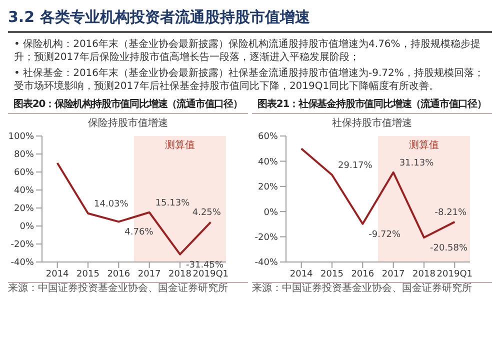 This screenshot has width=500, height=362. Describe the element at coordinates (207, 213) in the screenshot. I see `data-label: 4.25%` at that location.